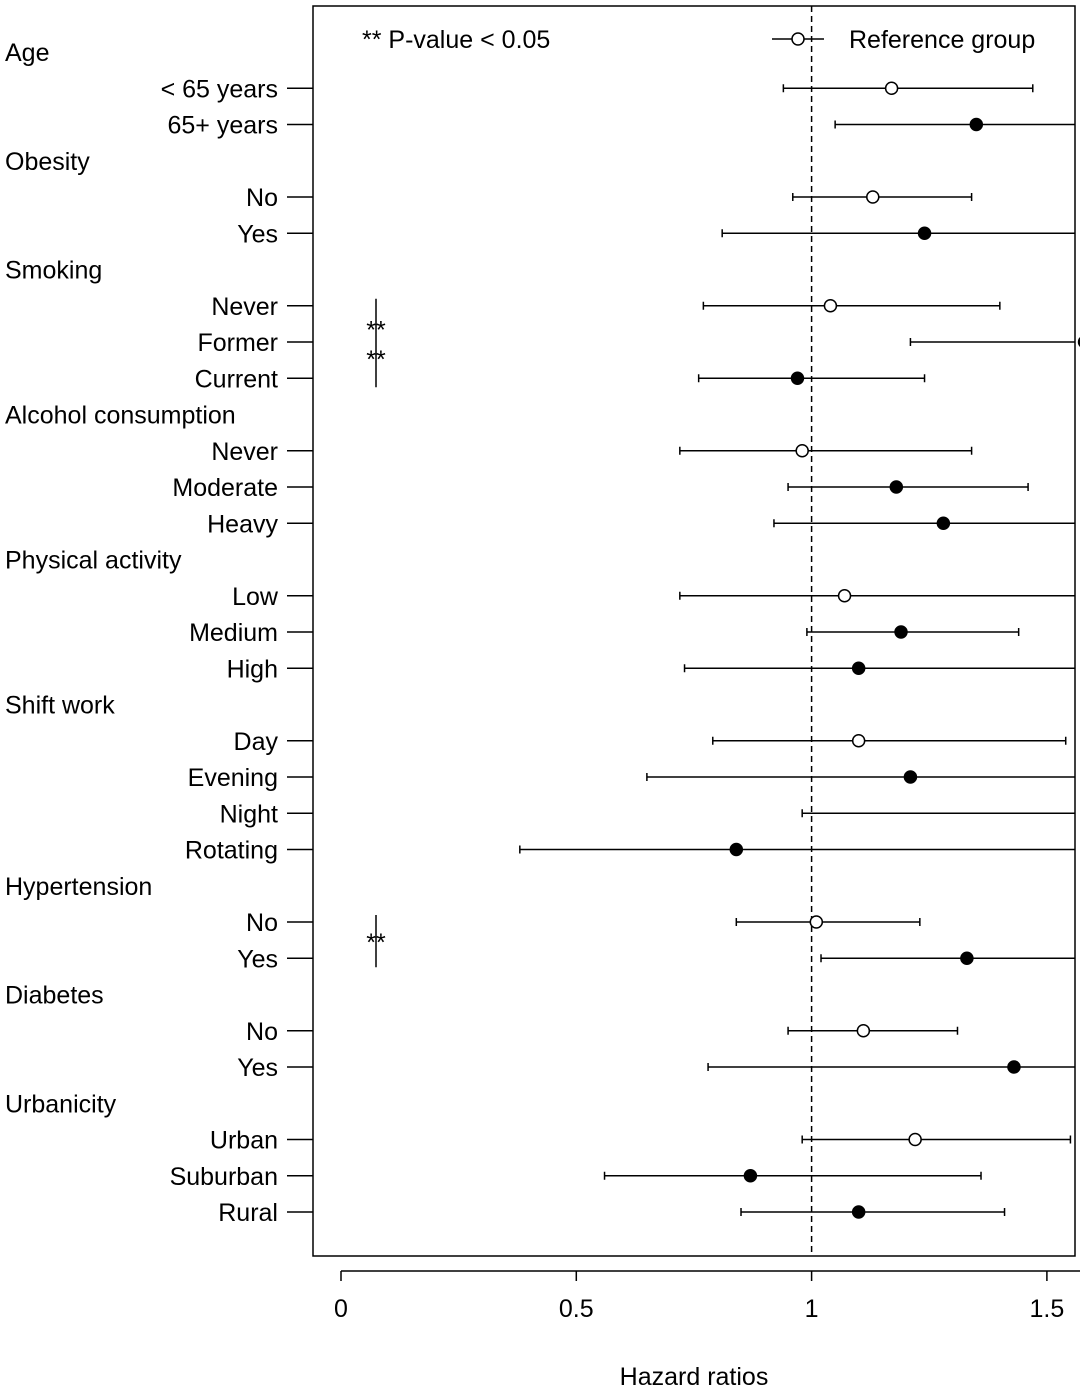  Describe the element at coordinates (576, 1309) in the screenshot. I see `x-tick-label: 0.5` at that location.